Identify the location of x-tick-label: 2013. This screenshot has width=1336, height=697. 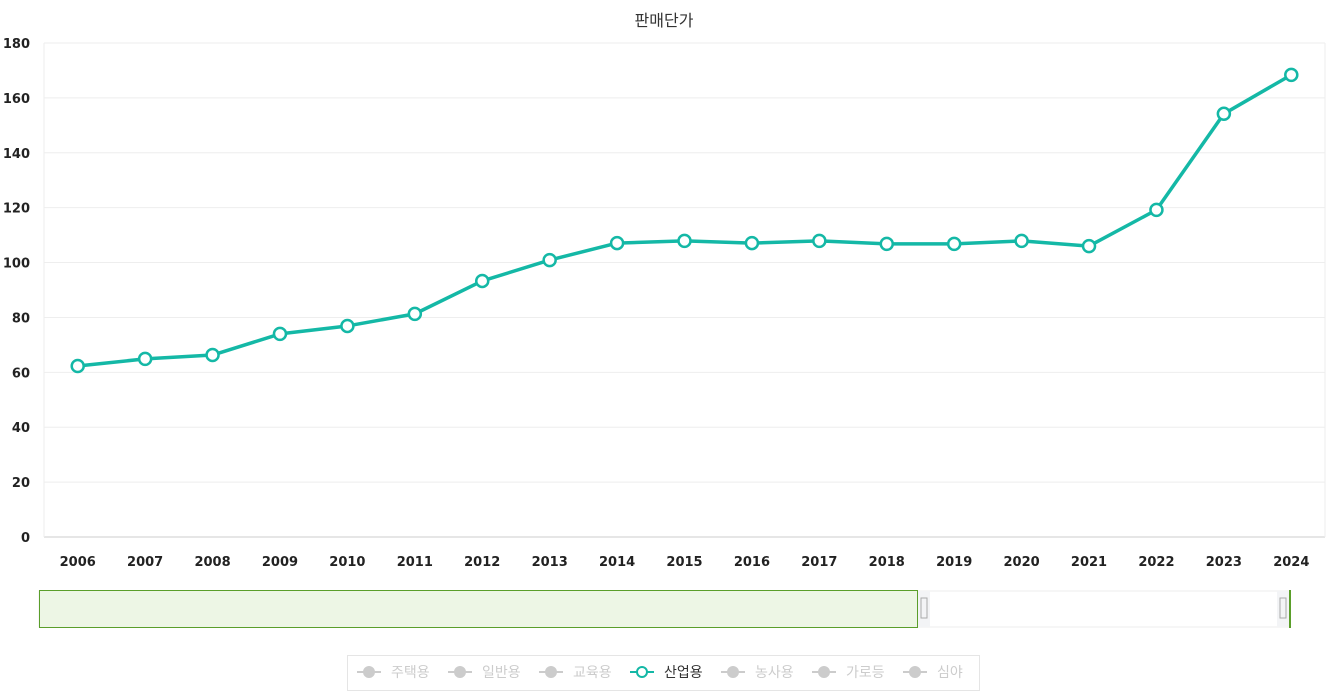
(550, 562).